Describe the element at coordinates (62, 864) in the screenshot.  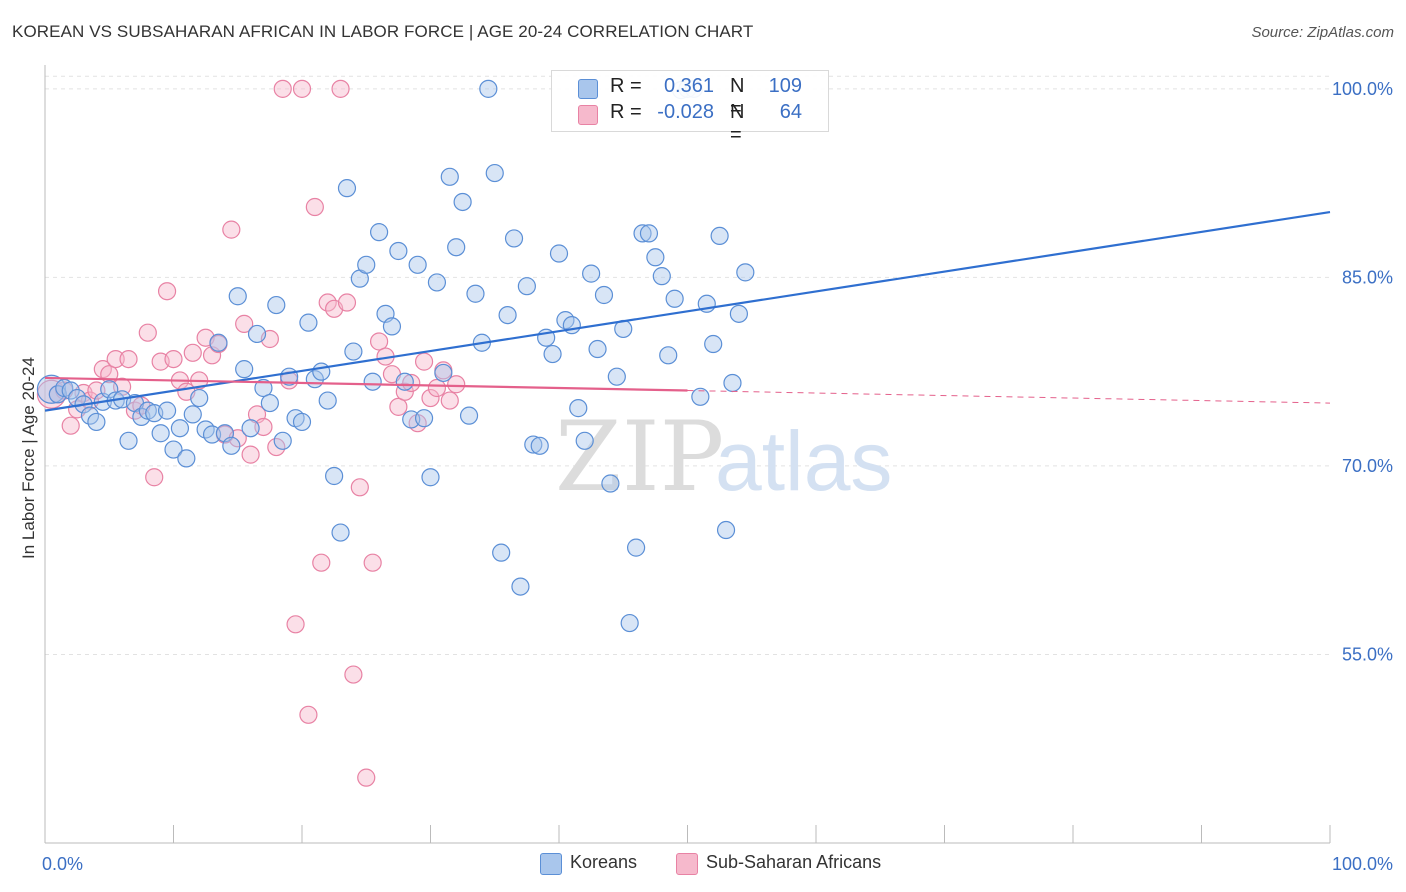
I see `x-tick-label: 0.0%` at that location.